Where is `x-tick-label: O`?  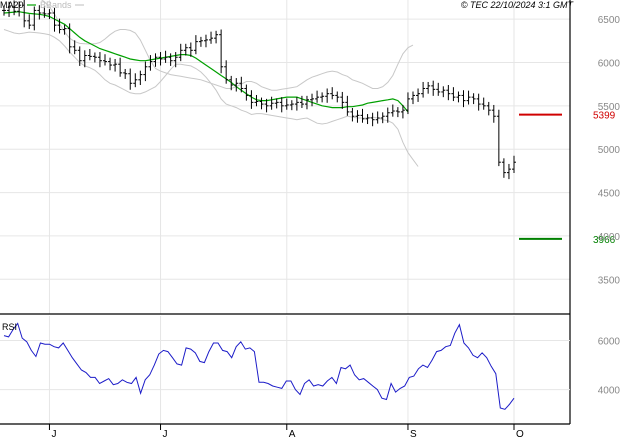 x-tick-label: O is located at coordinates (520, 434).